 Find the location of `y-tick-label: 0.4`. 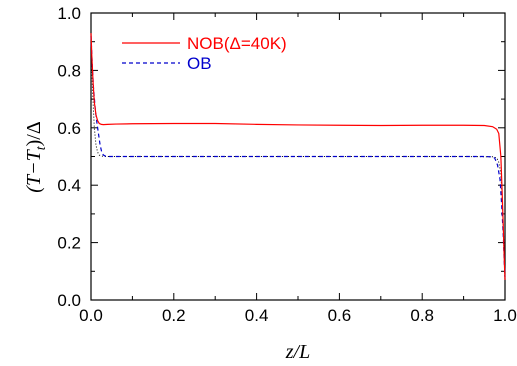

y-tick-label: 0.4 is located at coordinates (69, 185).